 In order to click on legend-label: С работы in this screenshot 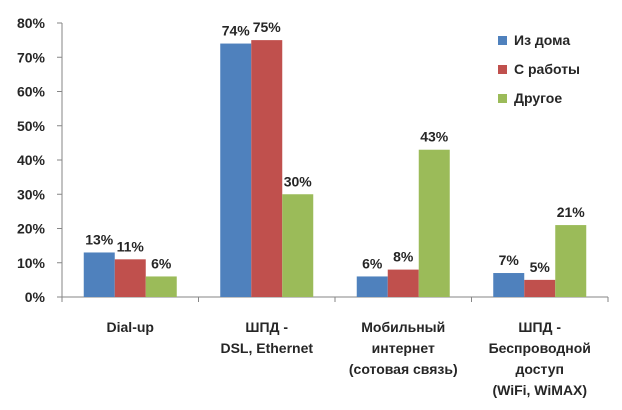, I will do `click(547, 69)`.